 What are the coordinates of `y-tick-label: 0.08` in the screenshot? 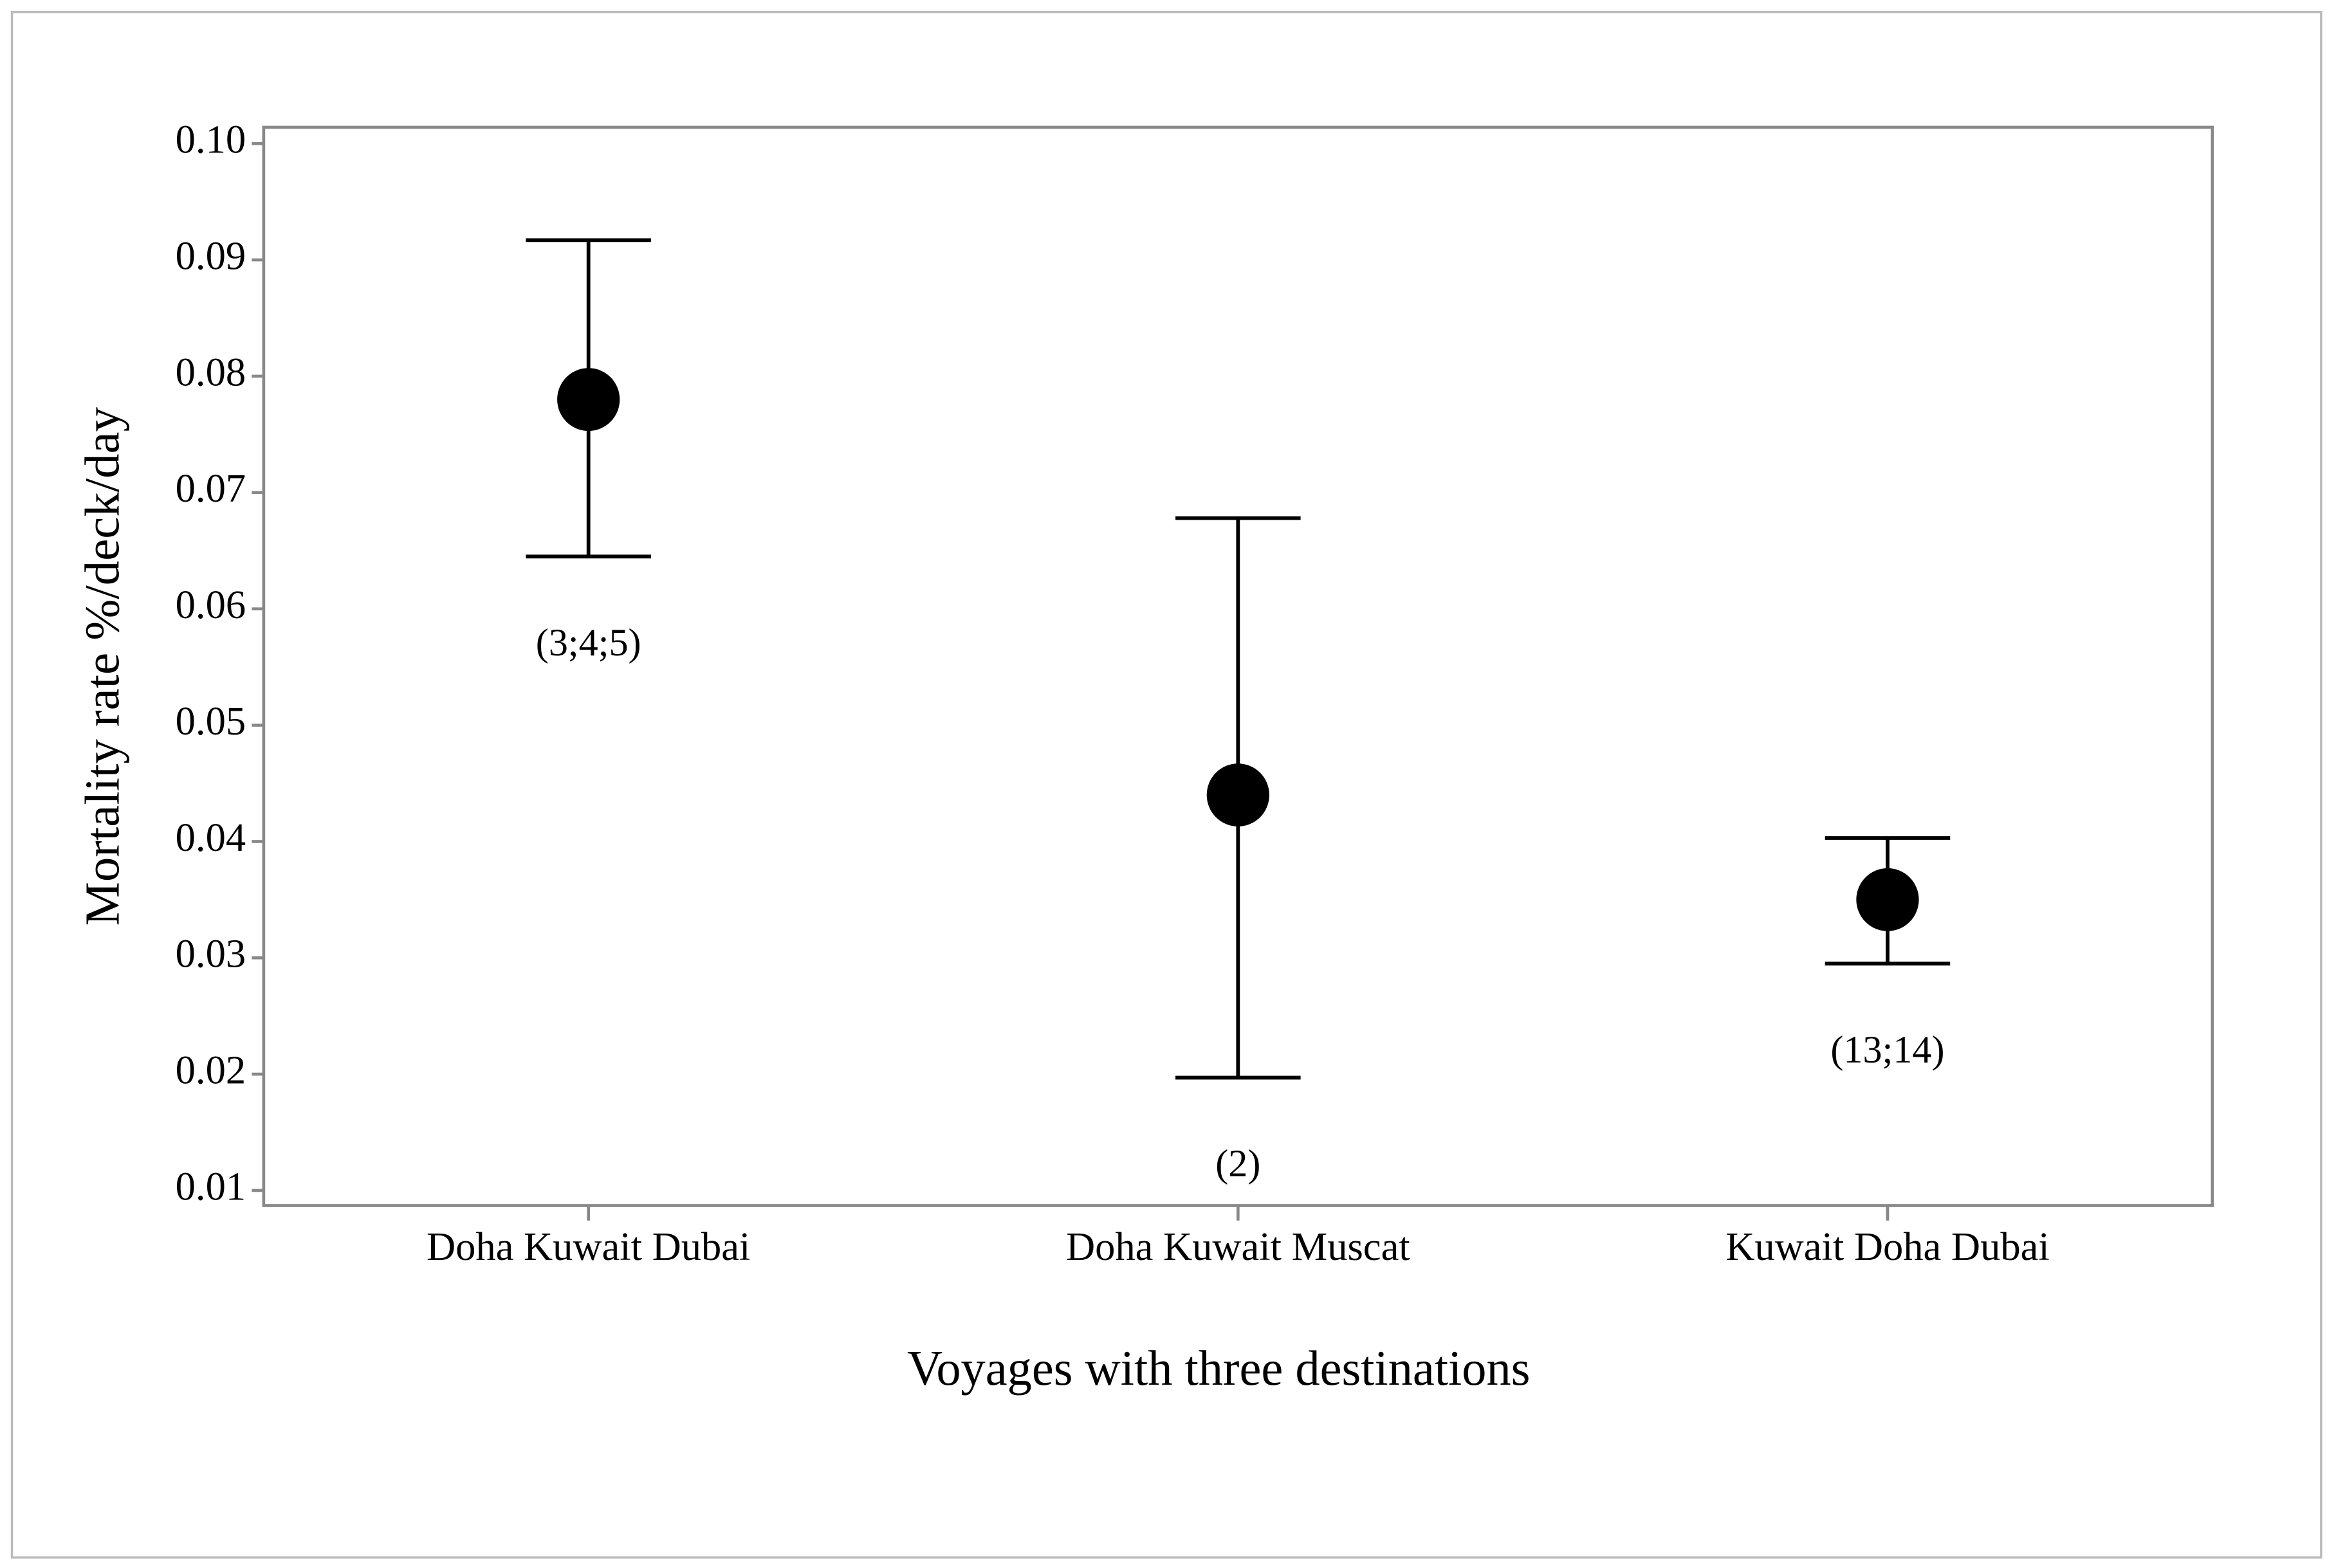 It's located at (211, 371).